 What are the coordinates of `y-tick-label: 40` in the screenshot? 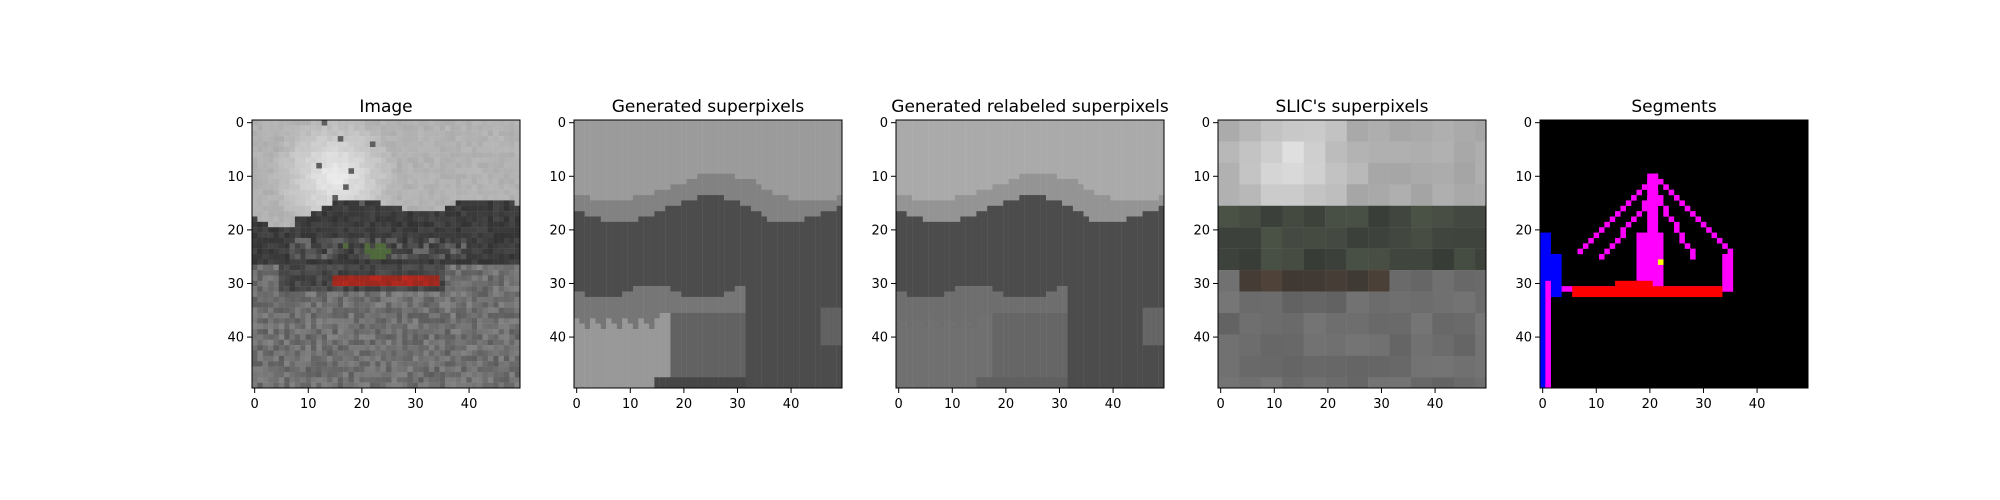 It's located at (235, 338).